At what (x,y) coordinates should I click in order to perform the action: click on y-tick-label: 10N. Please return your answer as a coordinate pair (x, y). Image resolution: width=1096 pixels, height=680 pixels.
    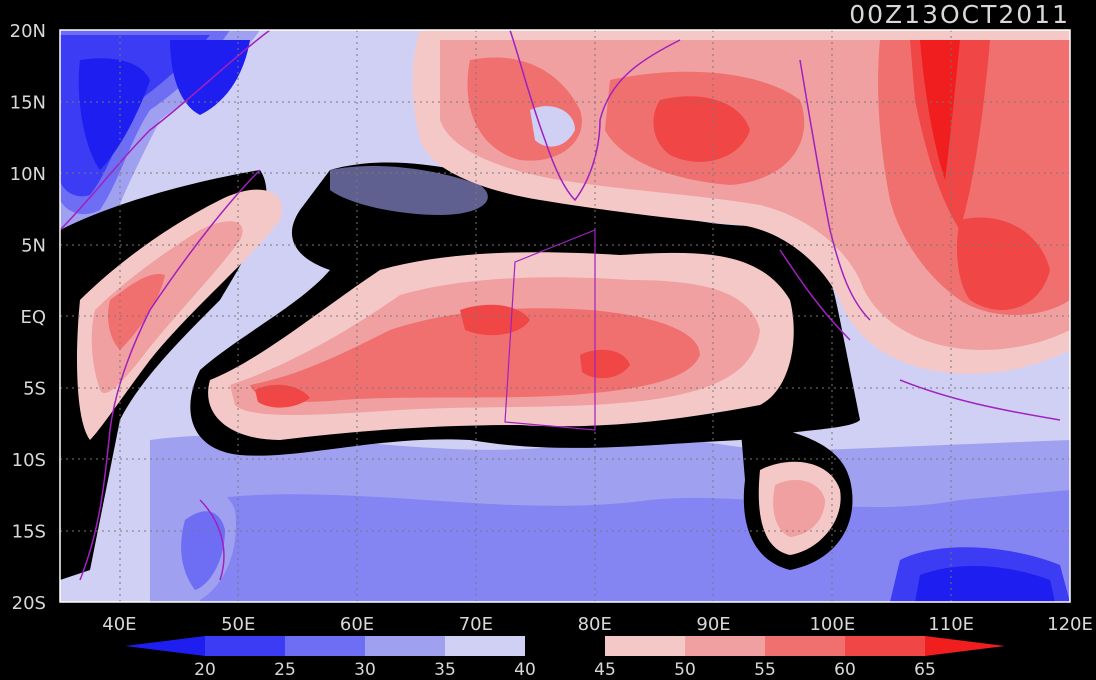
    Looking at the image, I should click on (28, 174).